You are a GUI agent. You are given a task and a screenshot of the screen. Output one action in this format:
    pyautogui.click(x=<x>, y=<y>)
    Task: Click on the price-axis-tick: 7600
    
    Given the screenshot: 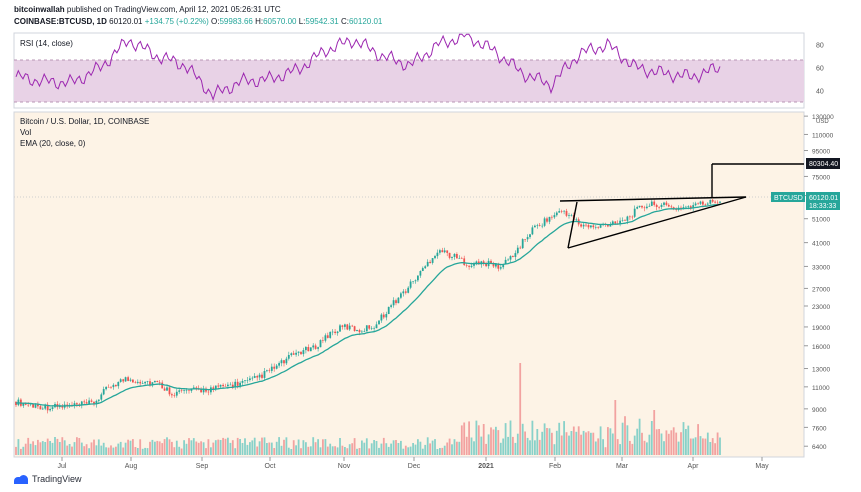 What is the action you would take?
    pyautogui.click(x=819, y=428)
    